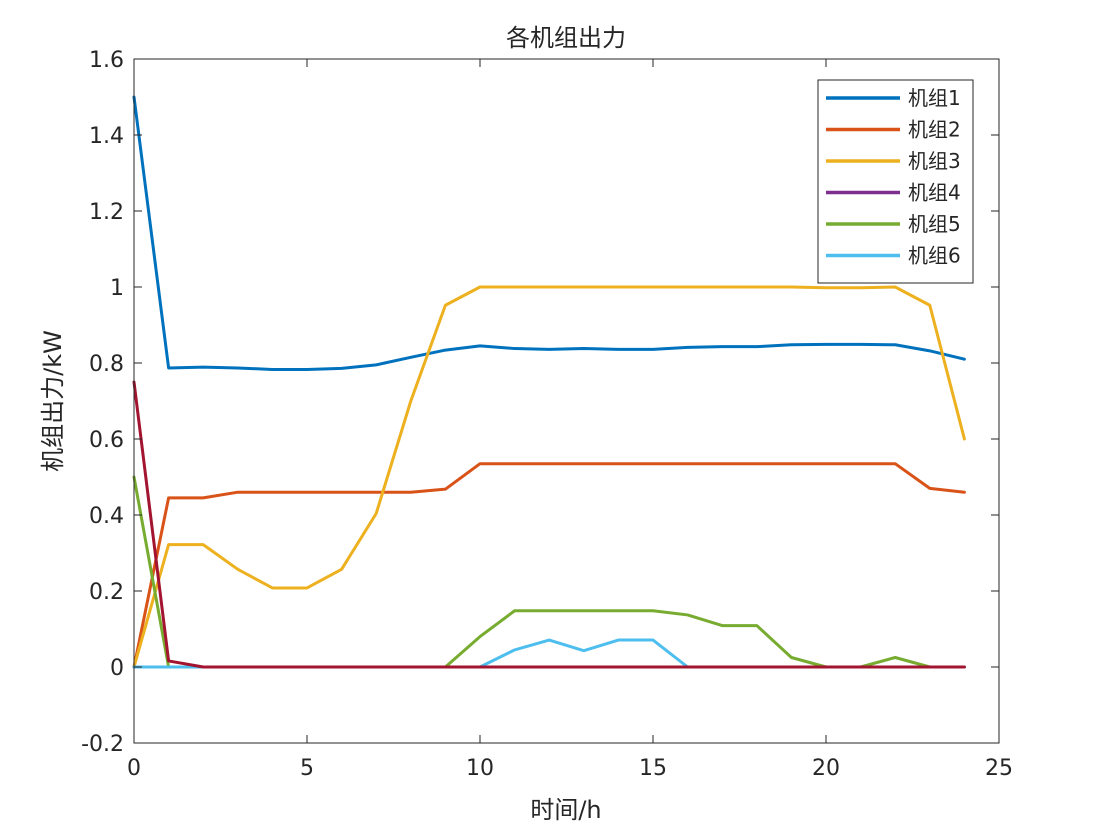 Image resolution: width=1104 pixels, height=835 pixels. What do you see at coordinates (106, 592) in the screenshot?
I see `y-tick-label: 0.2` at bounding box center [106, 592].